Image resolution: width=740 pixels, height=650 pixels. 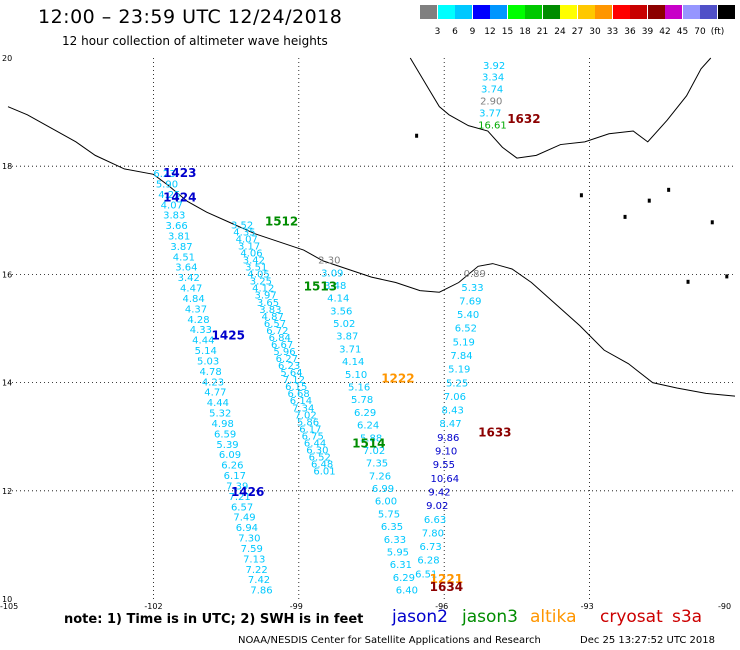 I want to click on wave-height-value: 6.51, so click(x=426, y=574).